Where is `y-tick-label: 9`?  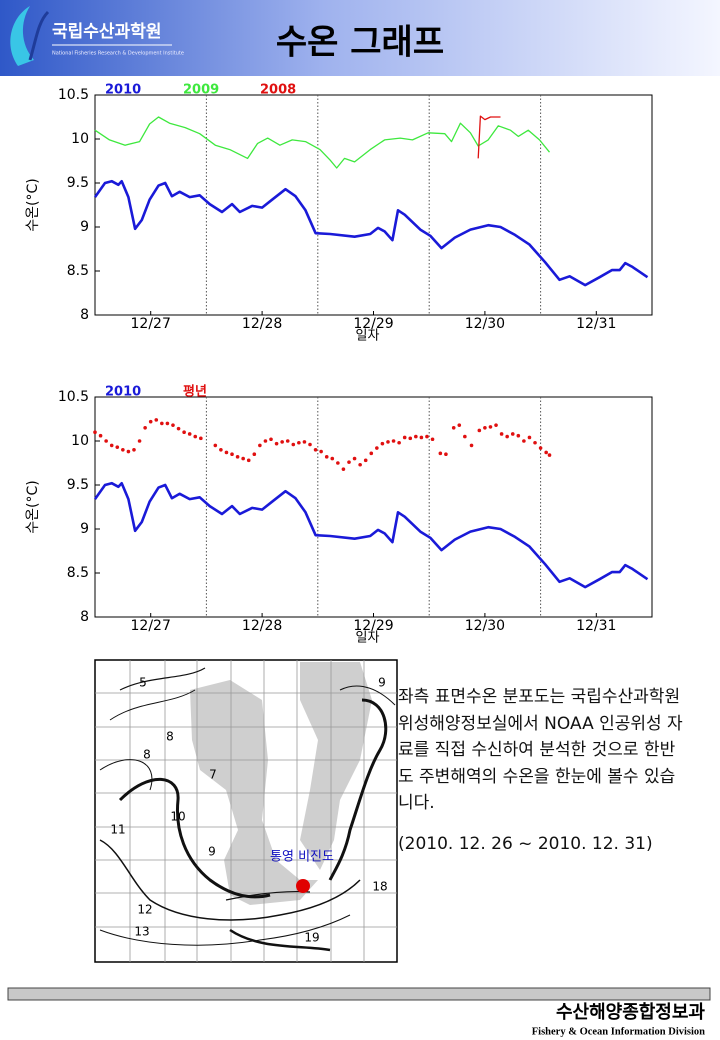 y-tick-label: 9 is located at coordinates (84, 529).